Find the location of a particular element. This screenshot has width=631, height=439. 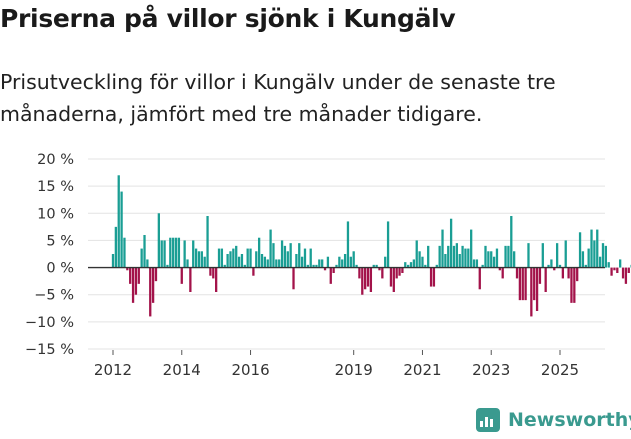

y-tick-label: 0 % is located at coordinates (60, 269).